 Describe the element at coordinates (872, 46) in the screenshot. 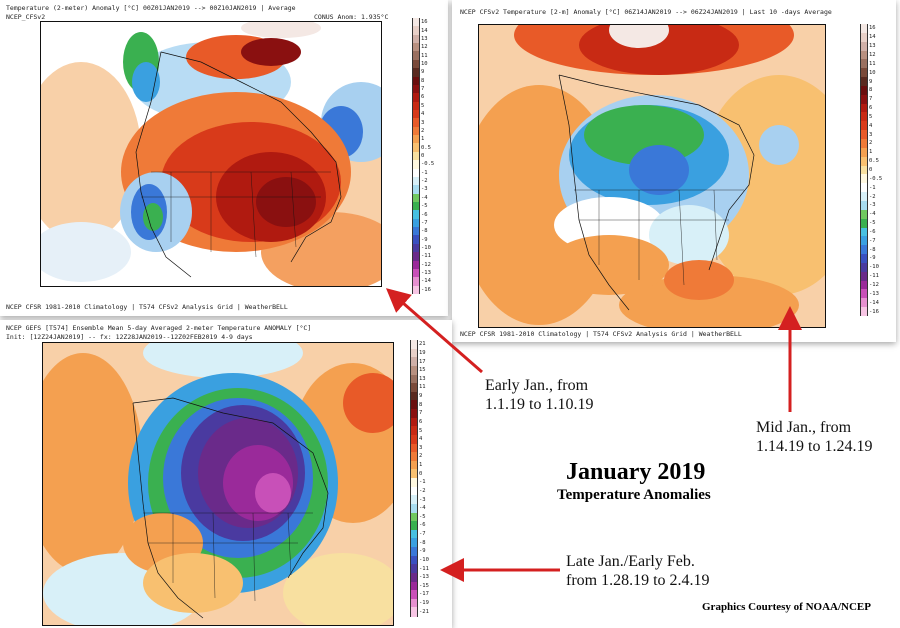

I see `scale-tick-label: 13` at that location.